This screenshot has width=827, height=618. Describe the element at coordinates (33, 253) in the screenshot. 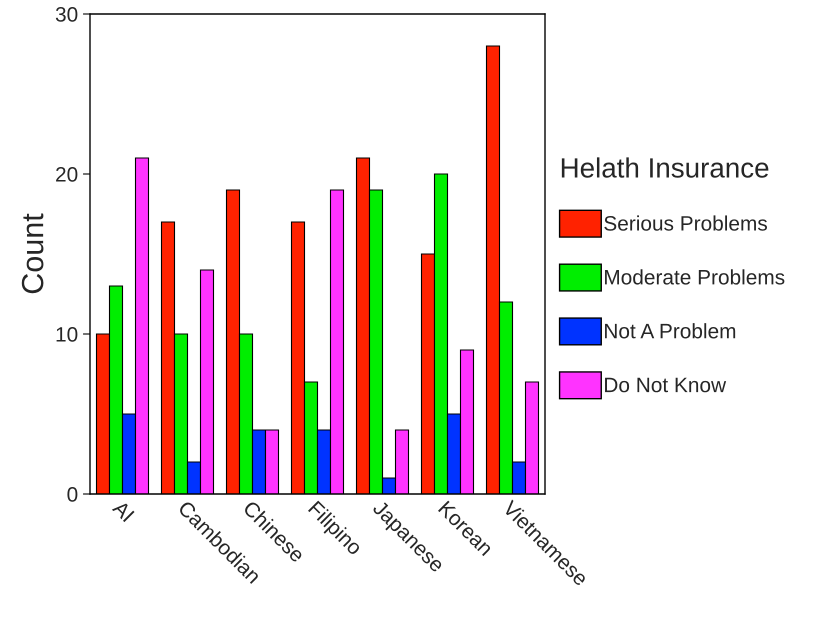

I see `y-axis-title: Count` at that location.